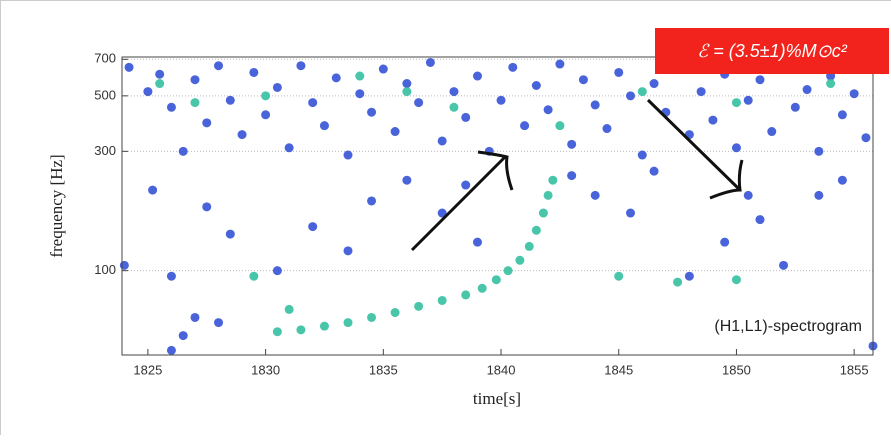 This screenshot has height=440, width=891. I want to click on energy-label: ℰ = (3.5±1)%M⊙c², so click(772, 51).